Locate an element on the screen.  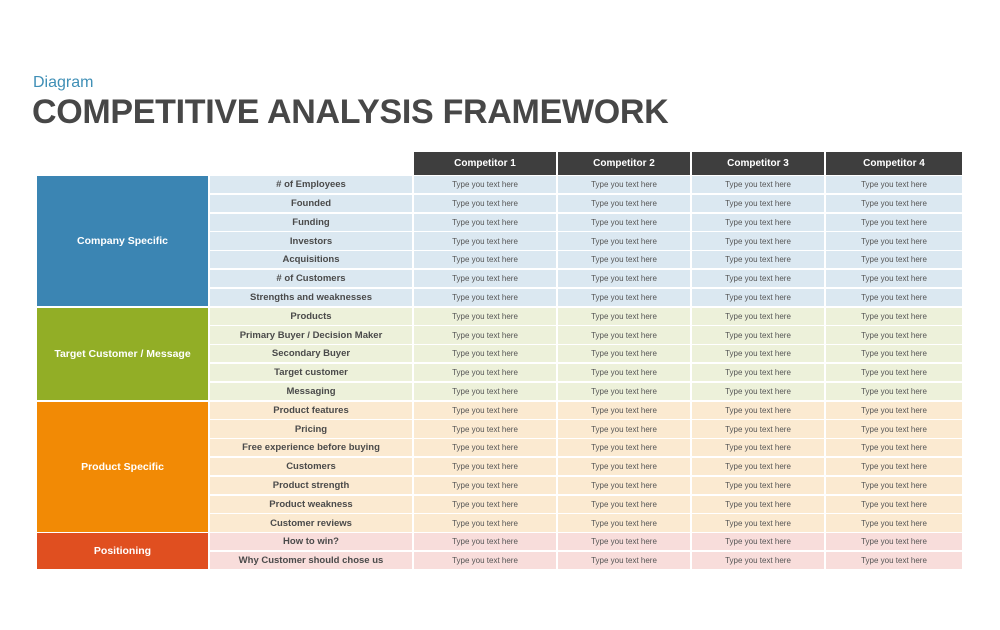
category-target-customer-message: Target Customer / Message is located at coordinates (122, 354).